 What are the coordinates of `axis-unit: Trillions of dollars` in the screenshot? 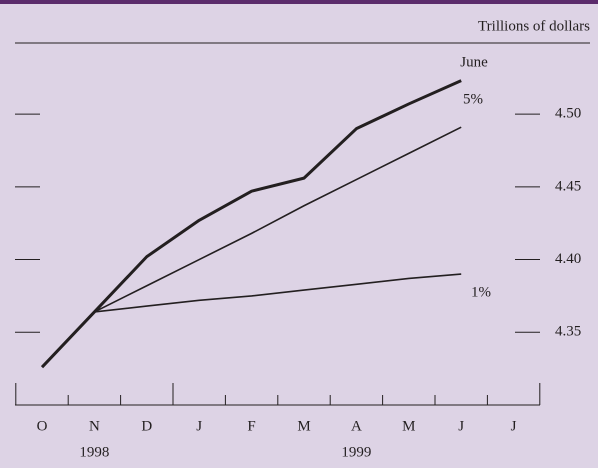 It's located at (534, 26).